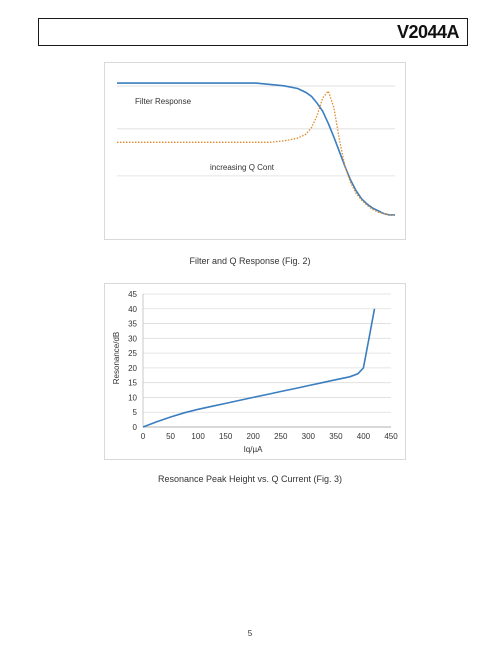 This screenshot has width=500, height=650. I want to click on fig3-y-tick-label: 20, so click(132, 368).